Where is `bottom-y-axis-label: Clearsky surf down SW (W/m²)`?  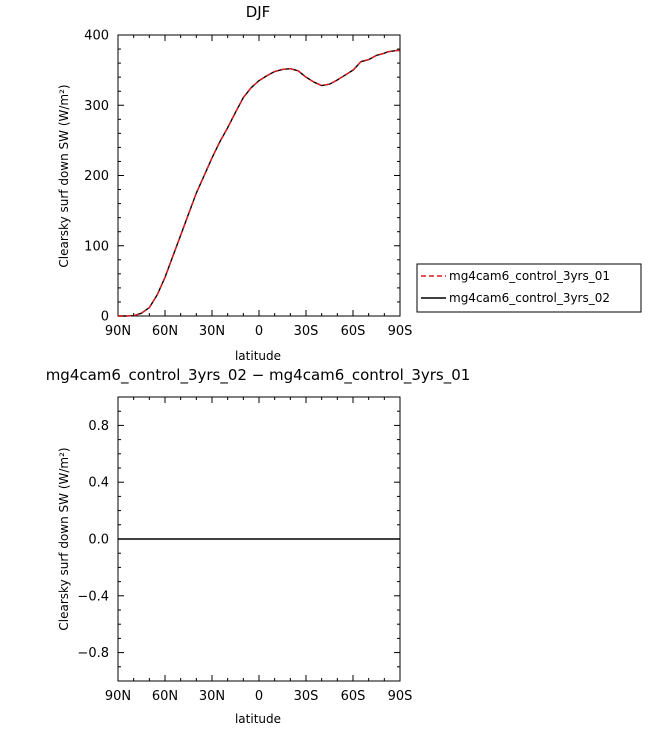 bottom-y-axis-label: Clearsky surf down SW (W/m²) is located at coordinates (64, 538).